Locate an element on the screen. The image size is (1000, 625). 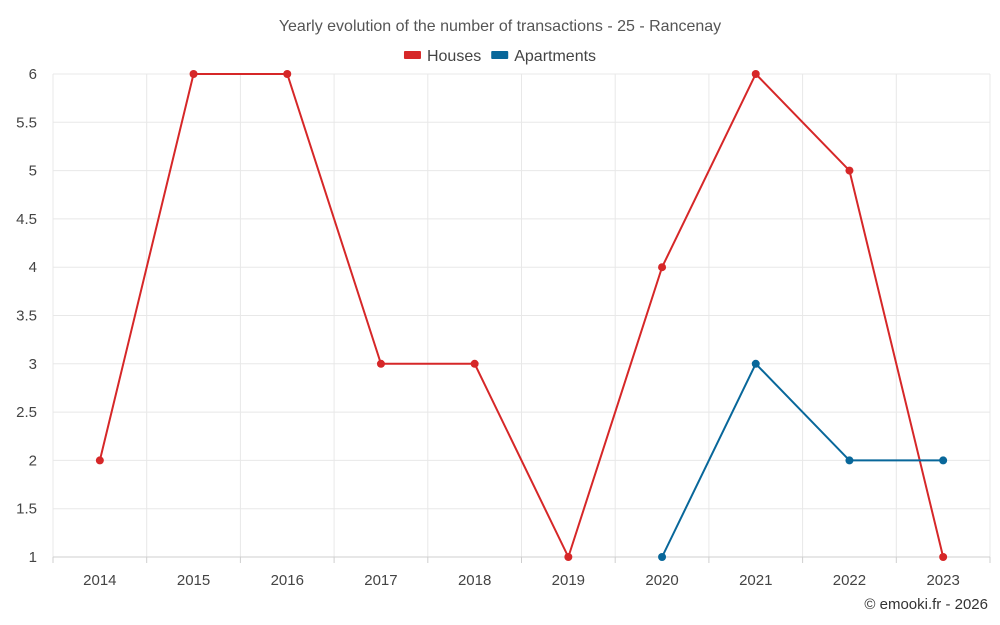
legend-item-houses: Houses is located at coordinates (442, 56).